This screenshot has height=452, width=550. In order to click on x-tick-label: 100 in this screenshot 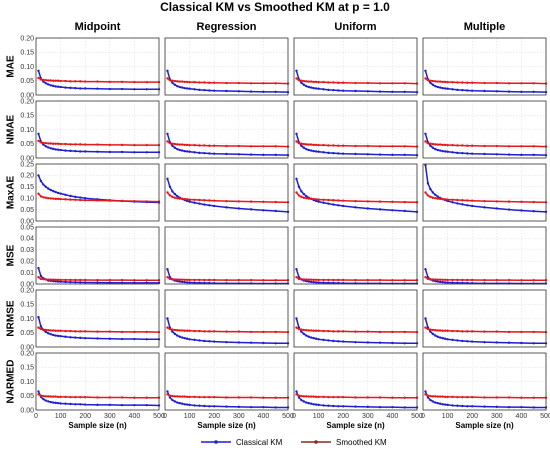, I will do `click(448, 416)`.